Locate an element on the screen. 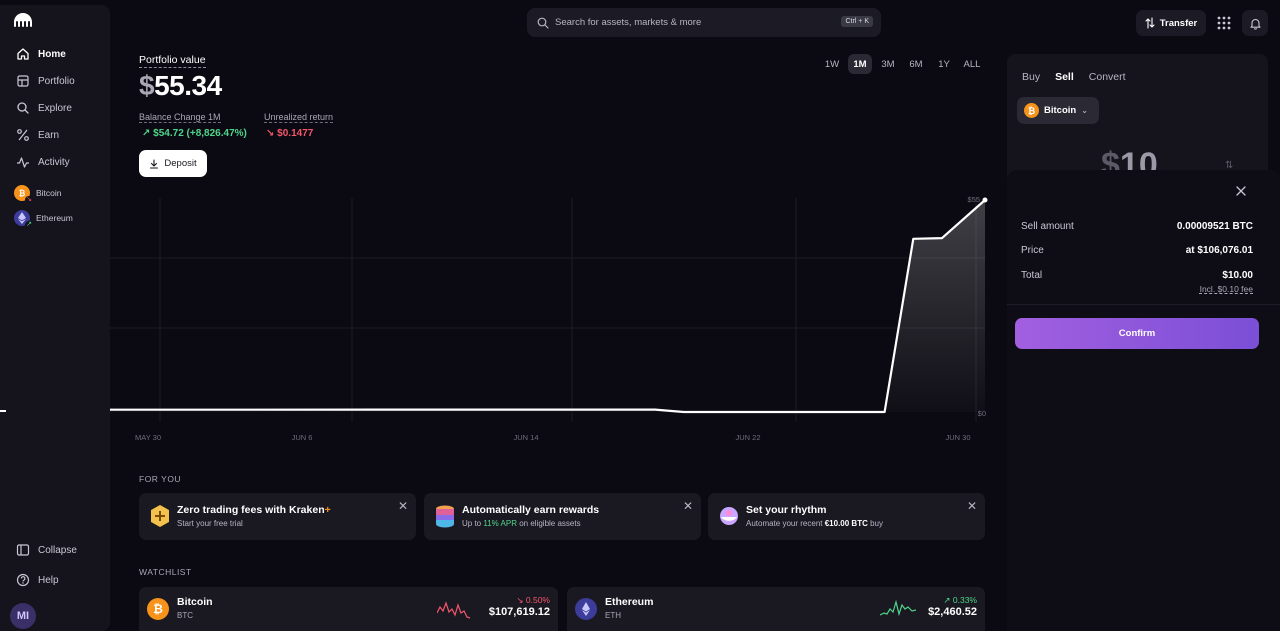 The width and height of the screenshot is (1280, 631). asset-symbol: BTC is located at coordinates (185, 615).